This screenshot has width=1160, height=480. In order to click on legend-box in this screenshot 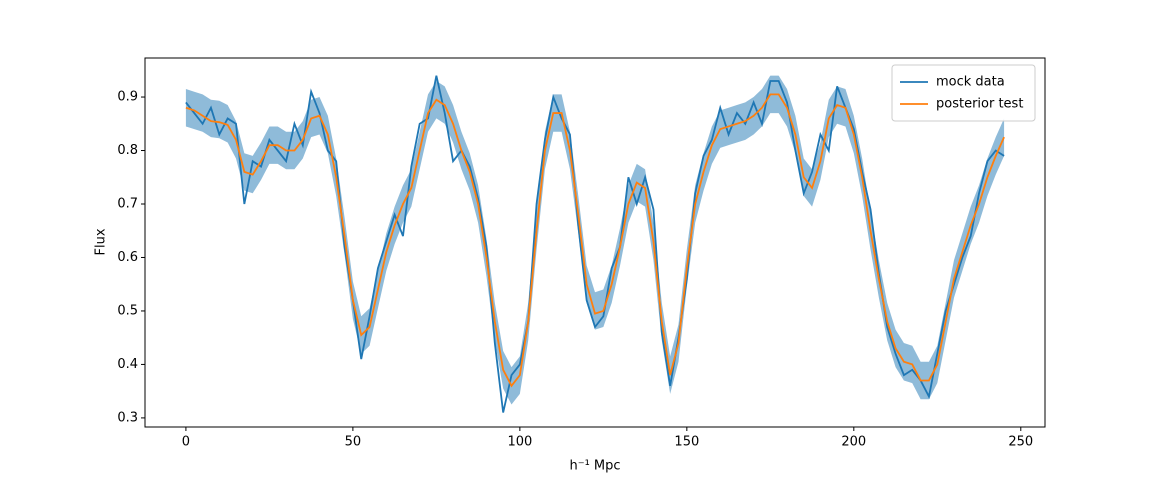, I will do `click(963, 93)`.